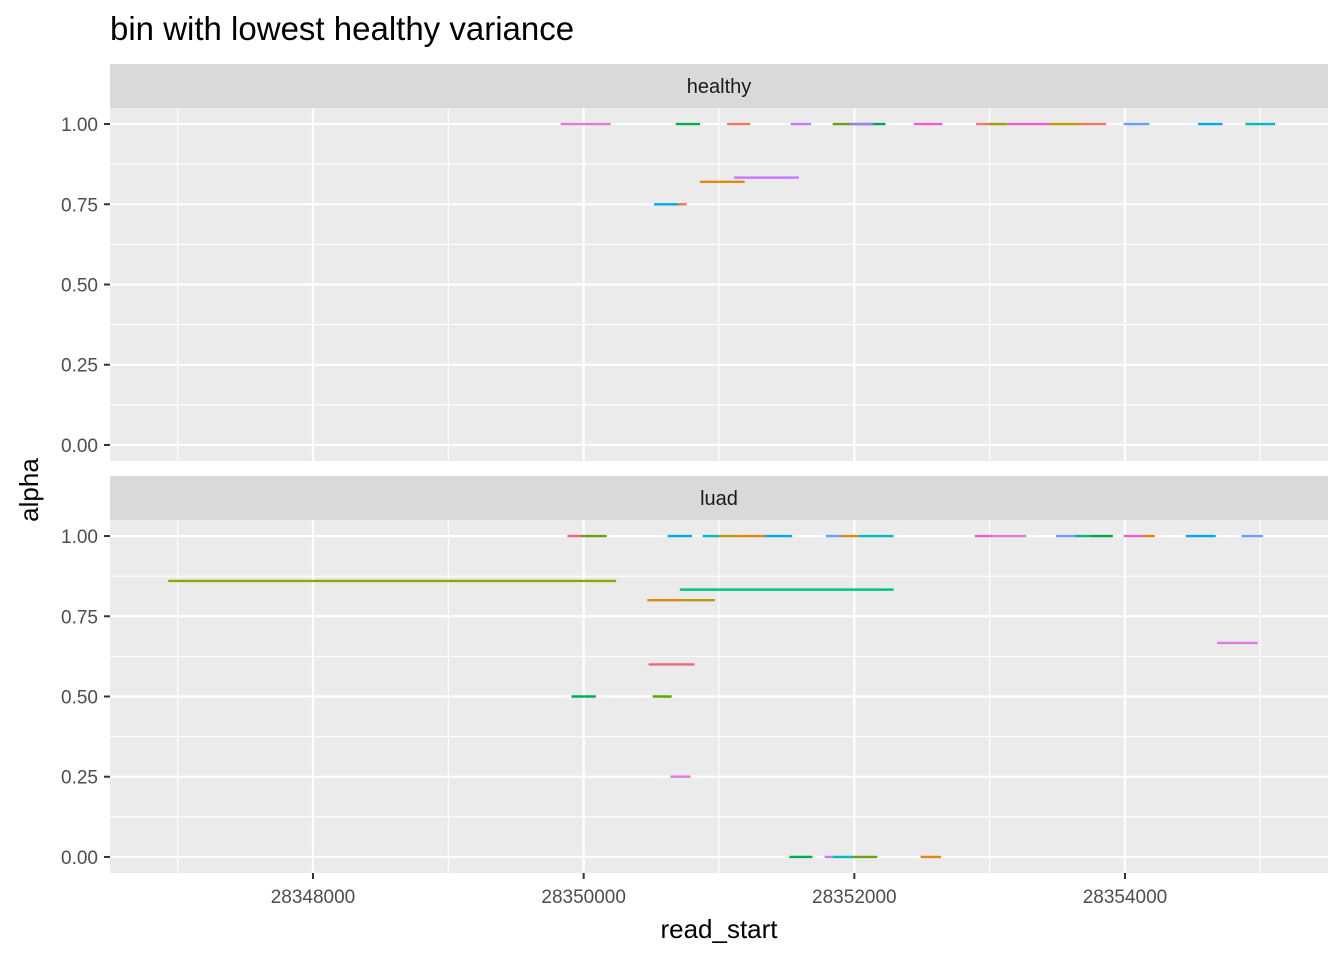 The height and width of the screenshot is (965, 1344). Describe the element at coordinates (313, 897) in the screenshot. I see `x-tick-label: 28348000` at that location.